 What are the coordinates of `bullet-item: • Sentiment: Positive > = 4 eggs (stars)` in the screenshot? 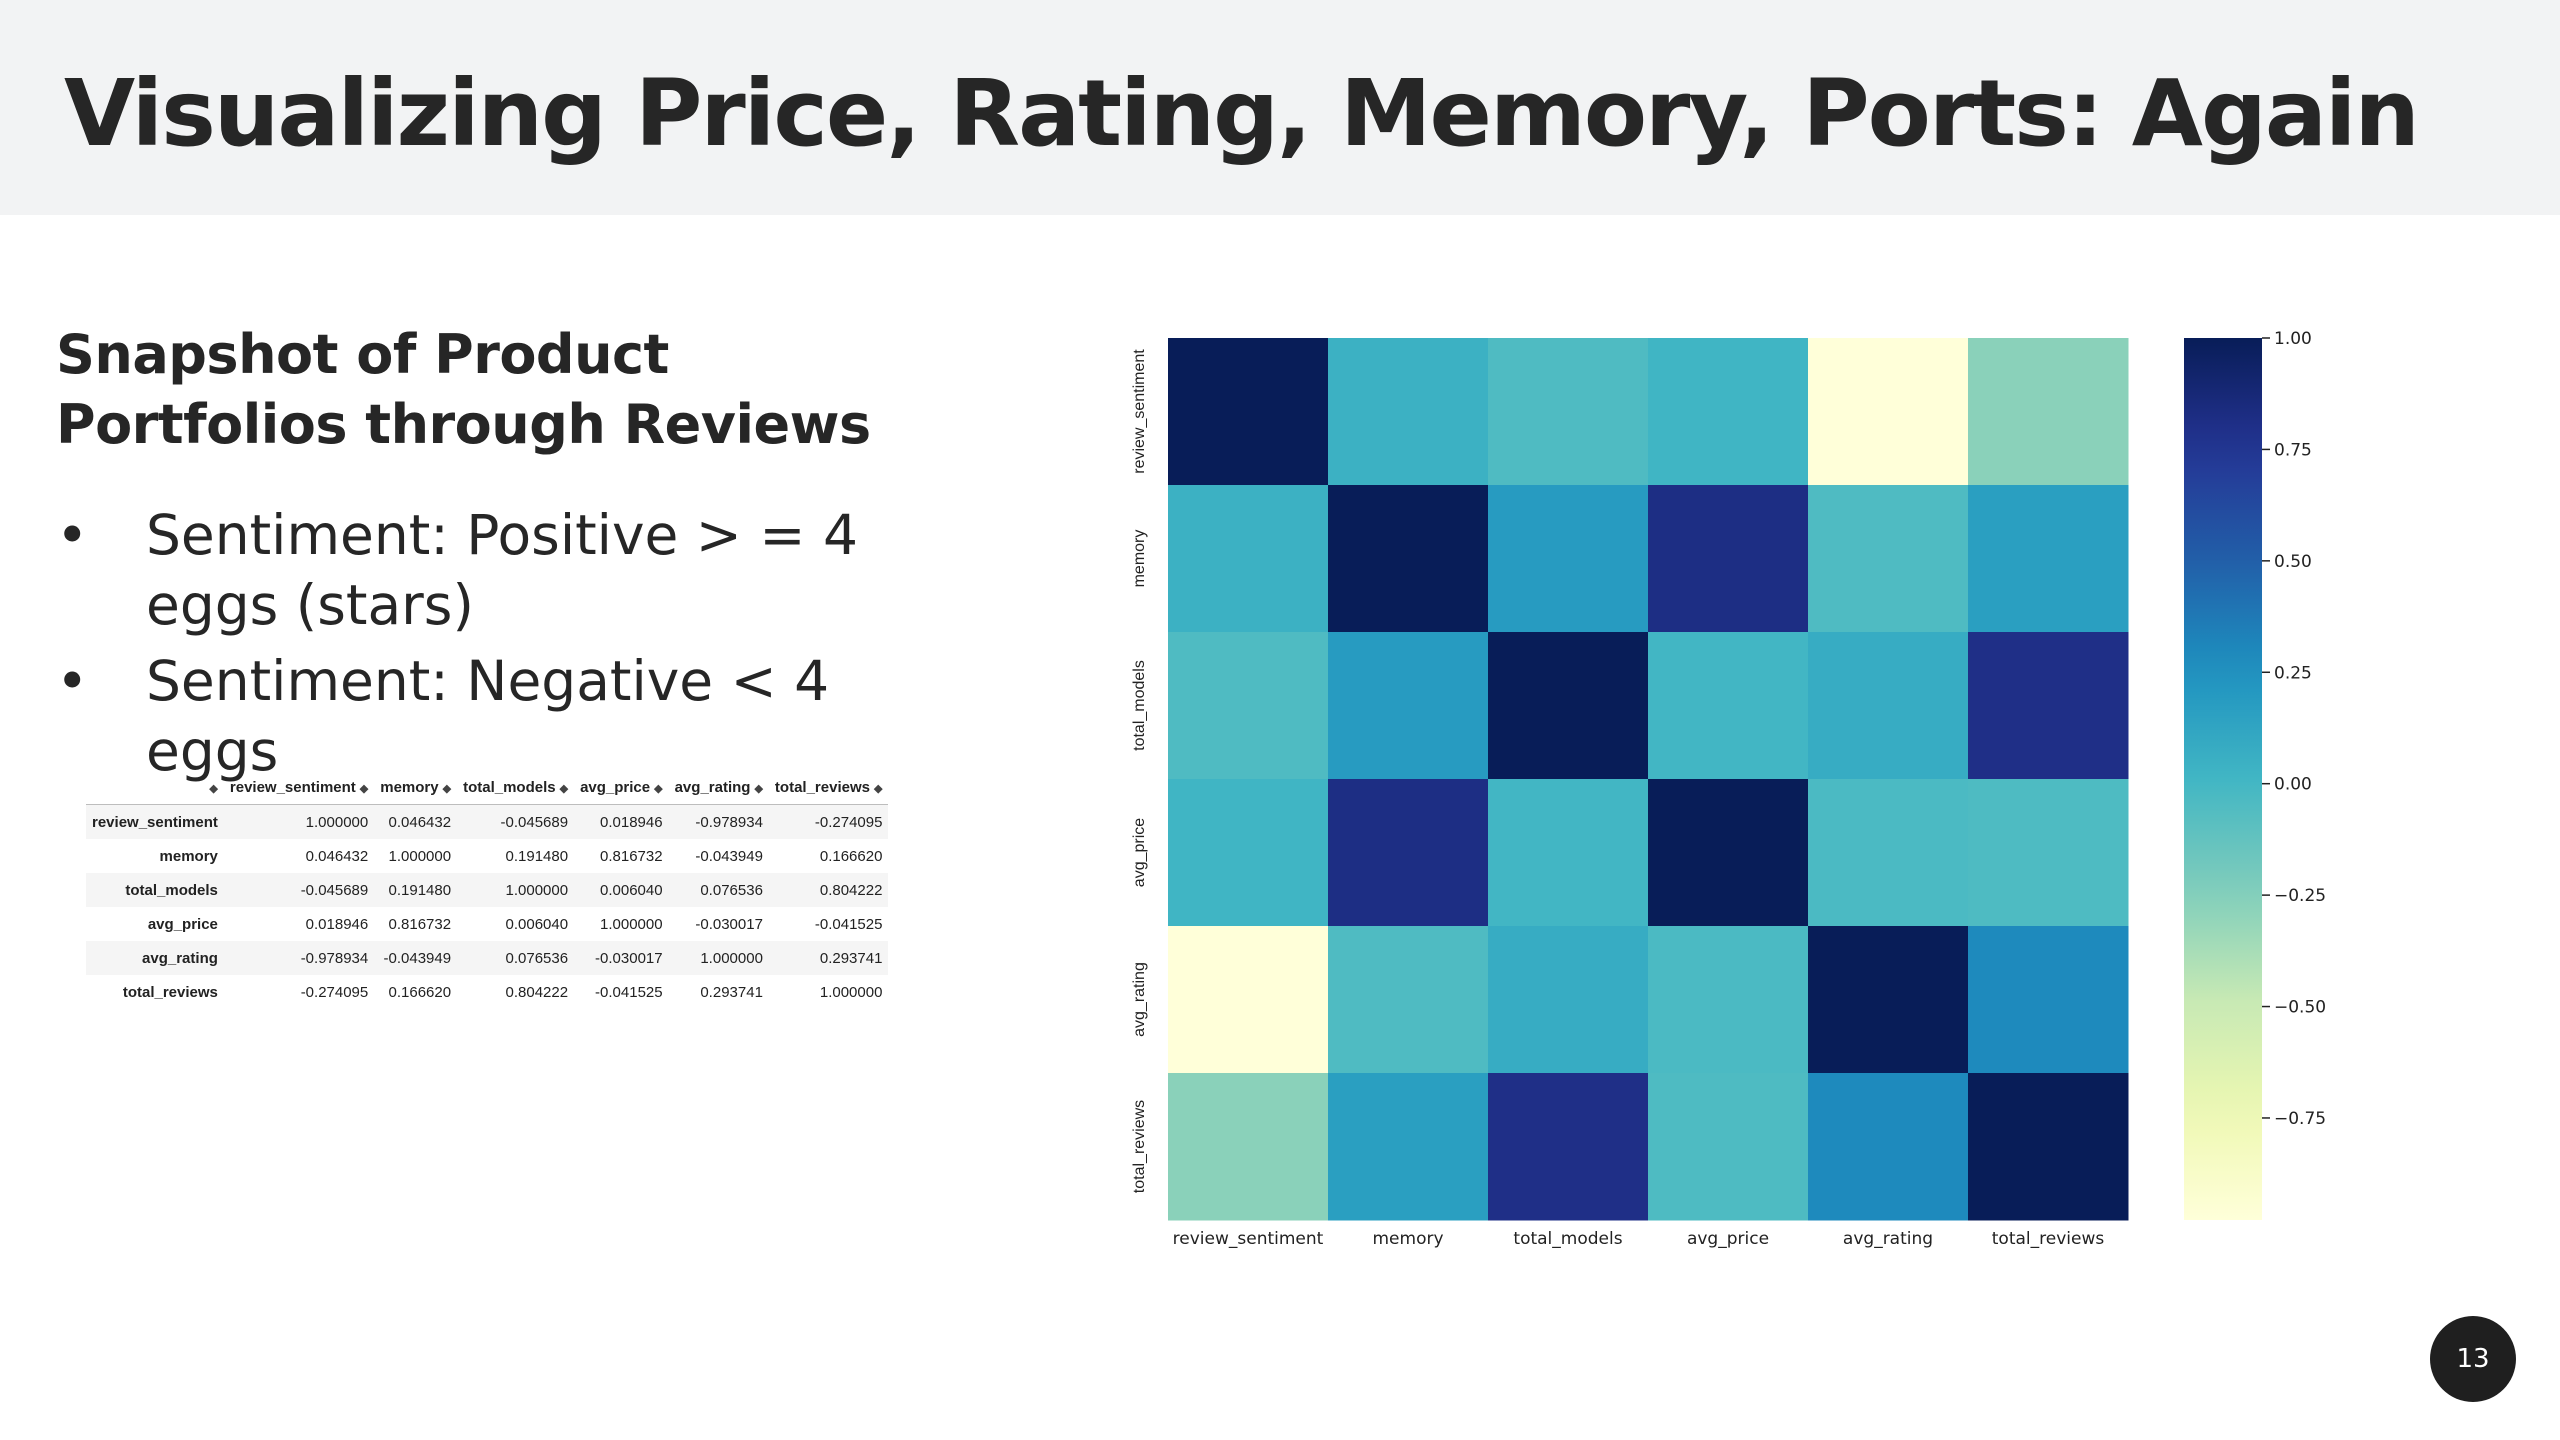 It's located at (506, 570).